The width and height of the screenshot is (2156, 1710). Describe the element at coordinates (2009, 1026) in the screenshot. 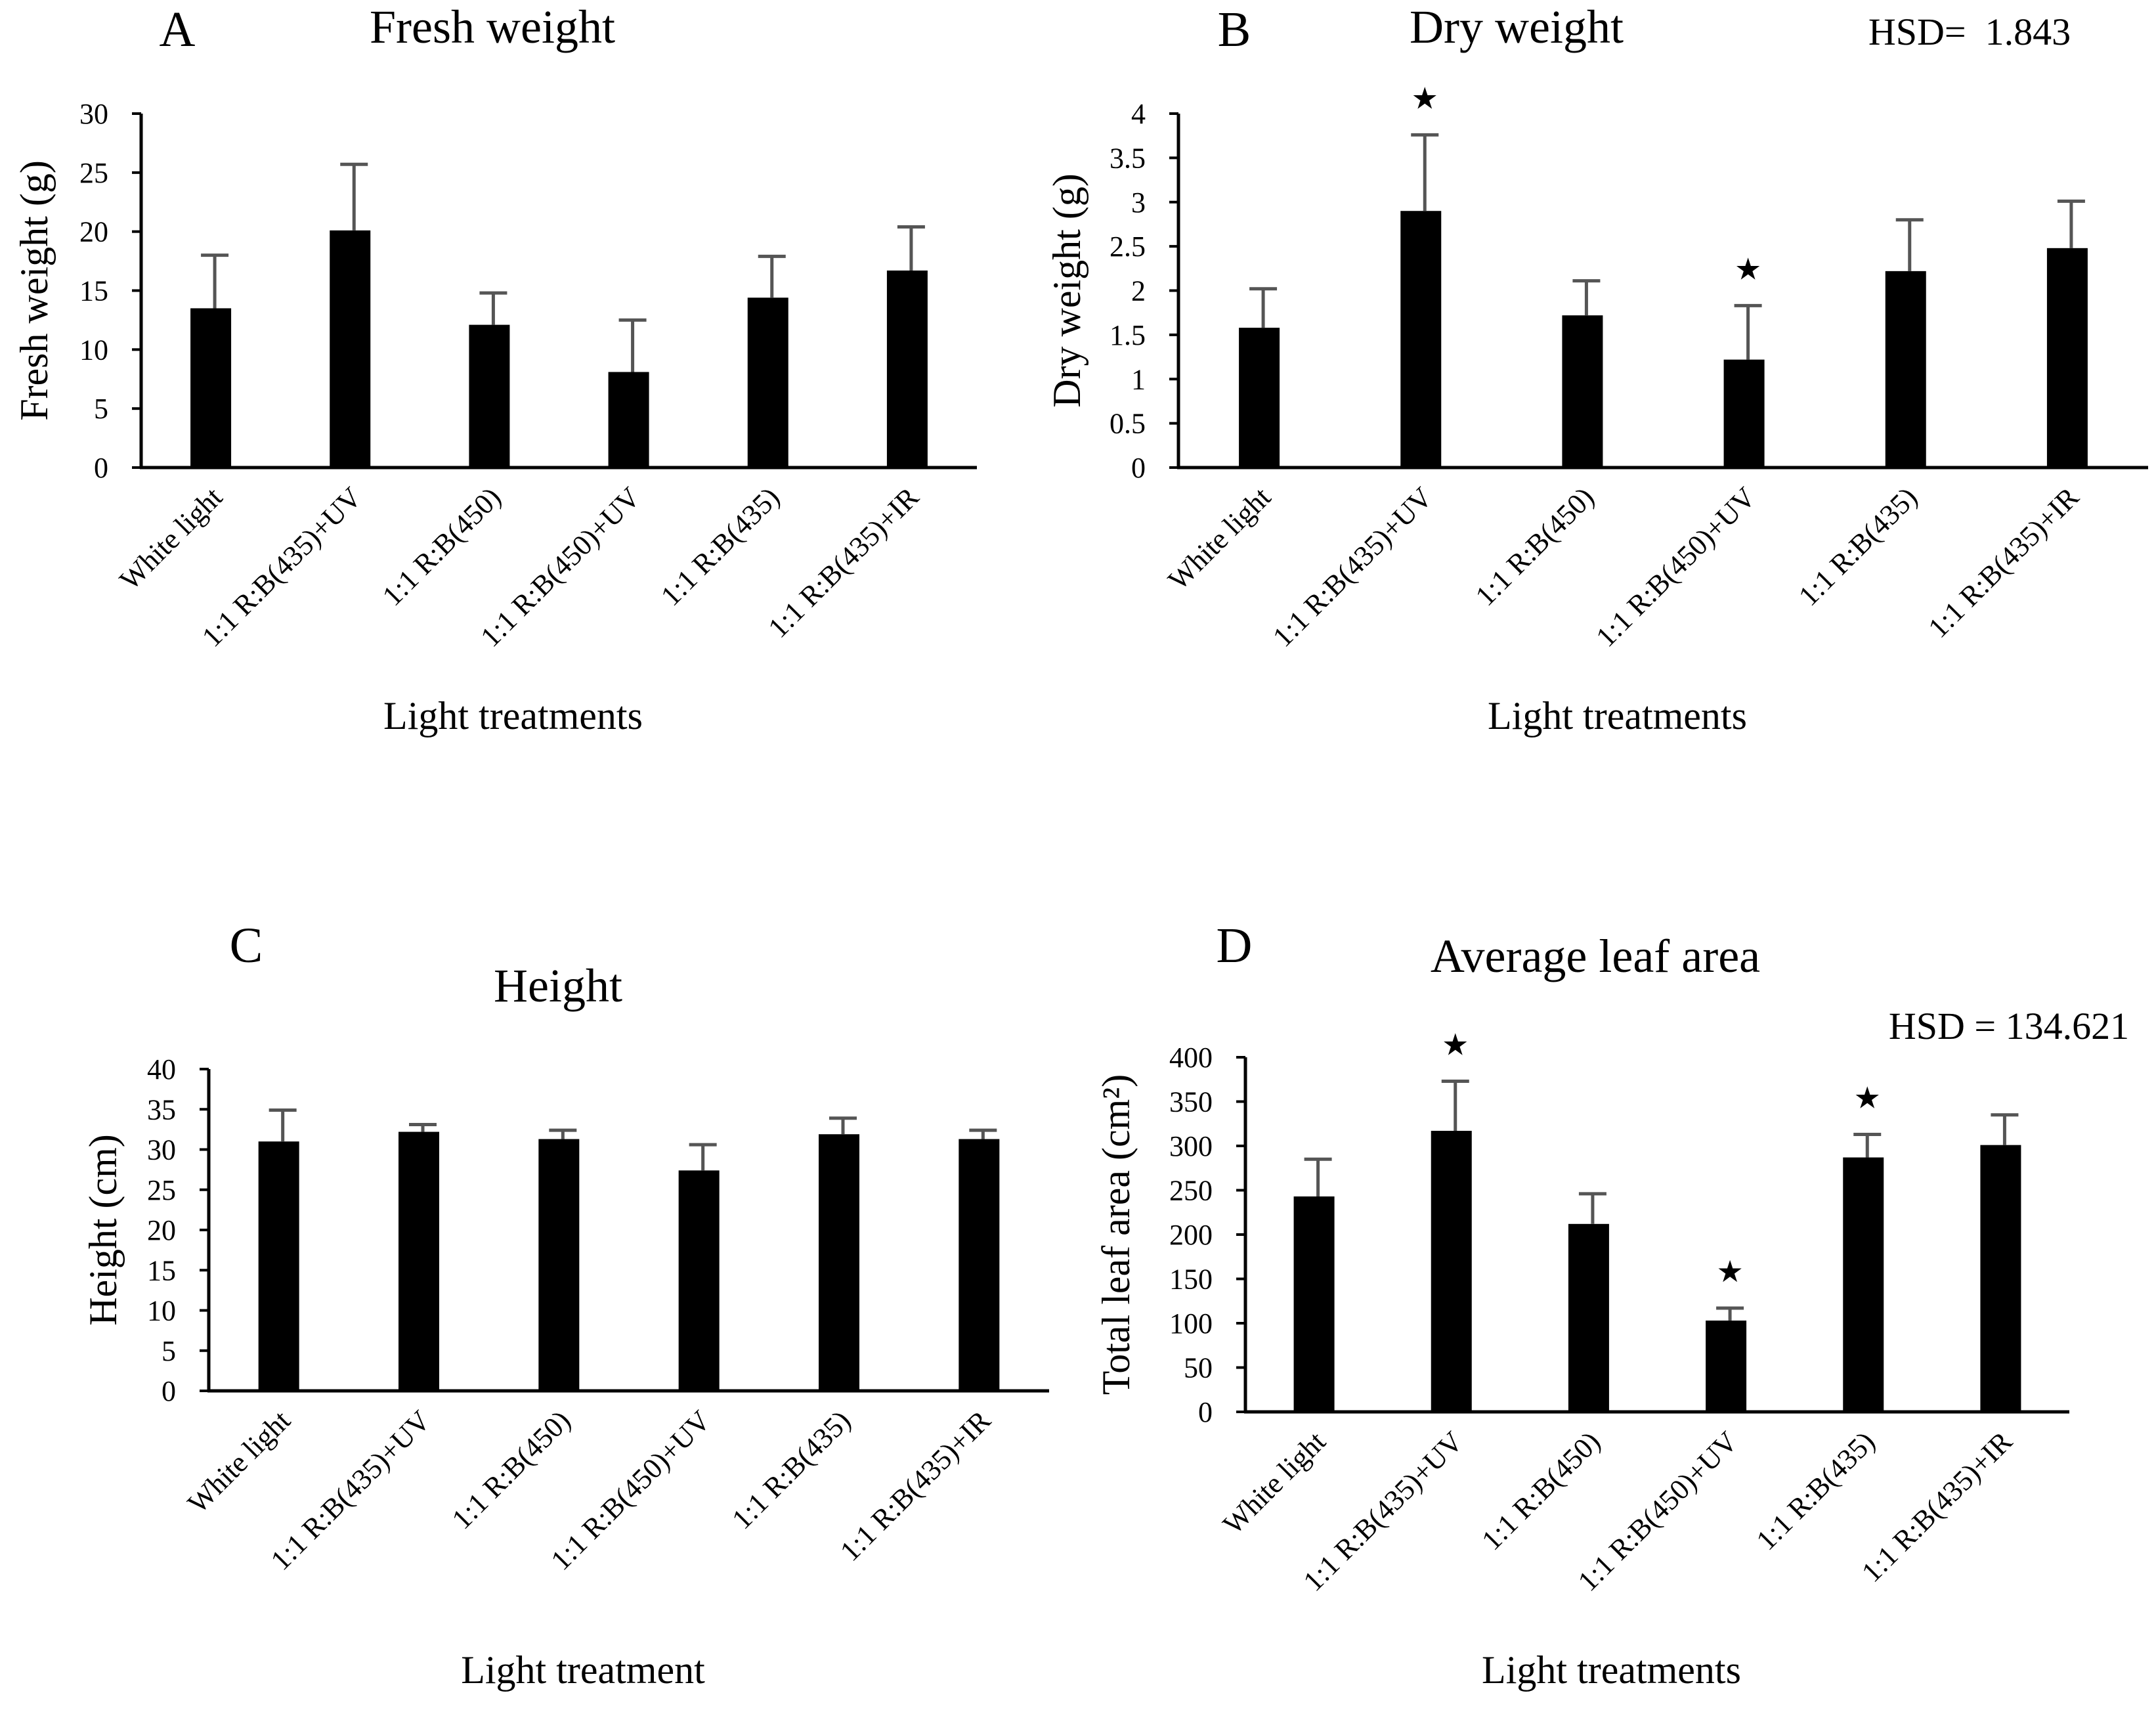

I see `hsd-label: HSD = 134.621` at that location.